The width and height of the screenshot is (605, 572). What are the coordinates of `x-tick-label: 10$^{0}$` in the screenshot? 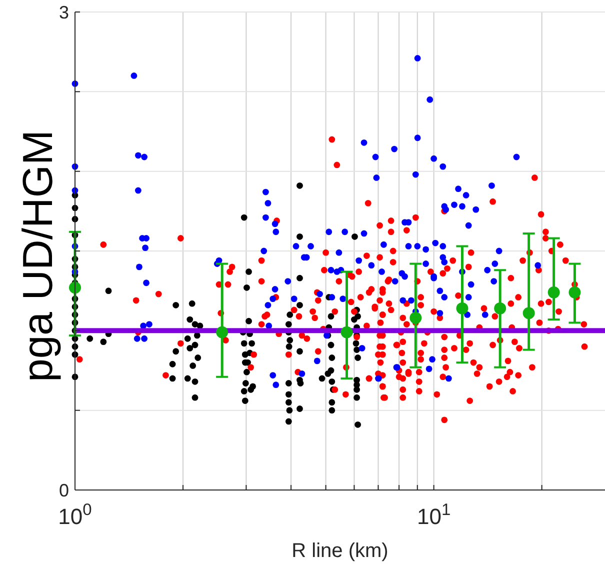 It's located at (75, 515).